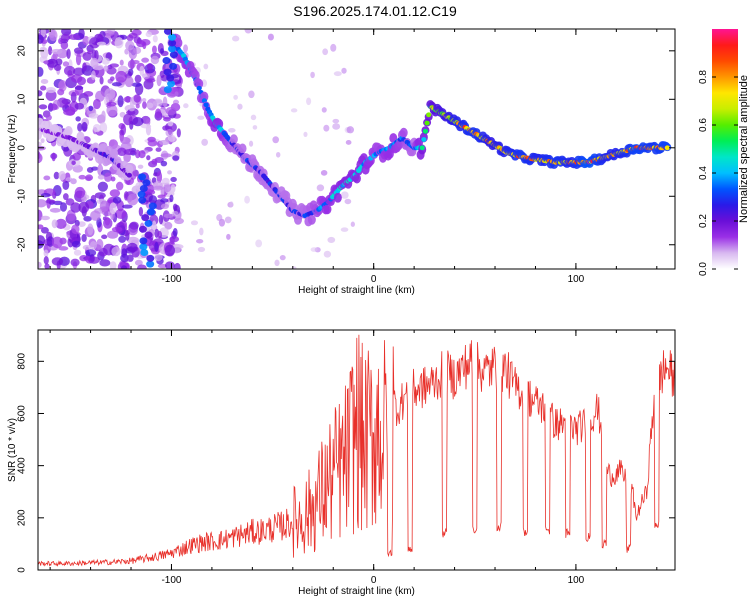  I want to click on snr-y-axis-label: SNR (10 * v/v), so click(12, 450).